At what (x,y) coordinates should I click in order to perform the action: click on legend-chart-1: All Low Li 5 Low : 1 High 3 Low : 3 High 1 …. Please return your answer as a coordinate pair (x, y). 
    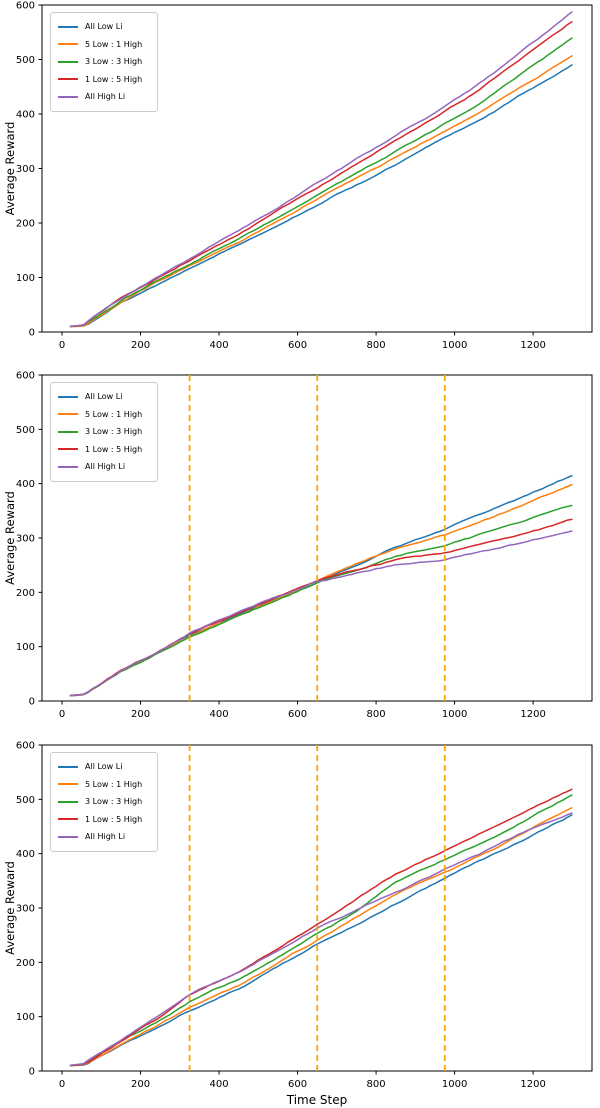
    Looking at the image, I should click on (104, 62).